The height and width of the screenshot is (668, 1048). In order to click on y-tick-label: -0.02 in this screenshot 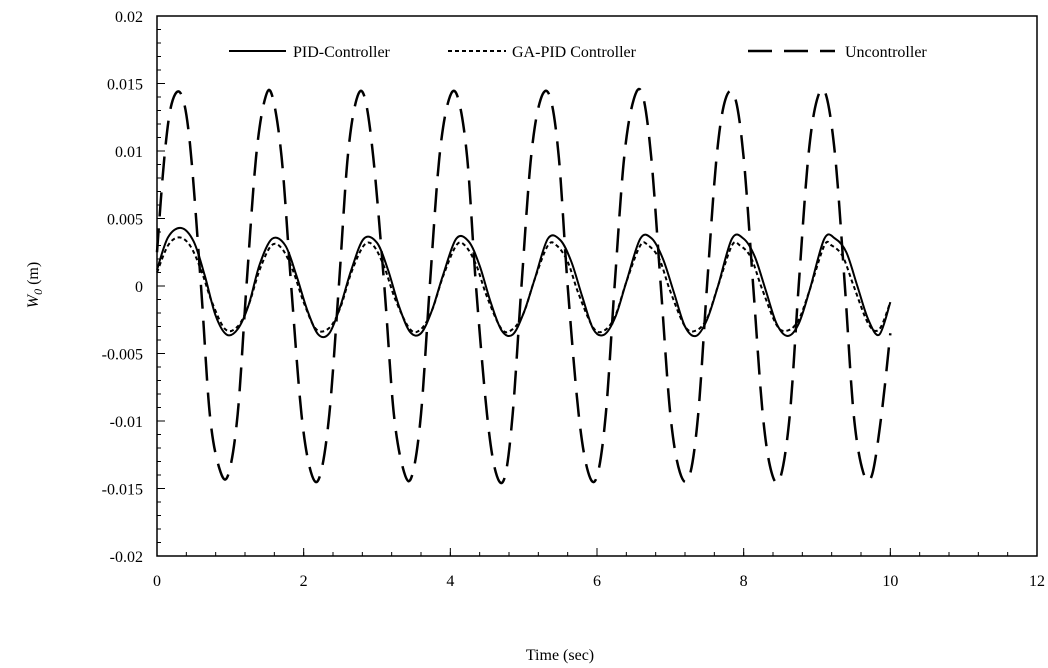, I will do `click(126, 557)`.